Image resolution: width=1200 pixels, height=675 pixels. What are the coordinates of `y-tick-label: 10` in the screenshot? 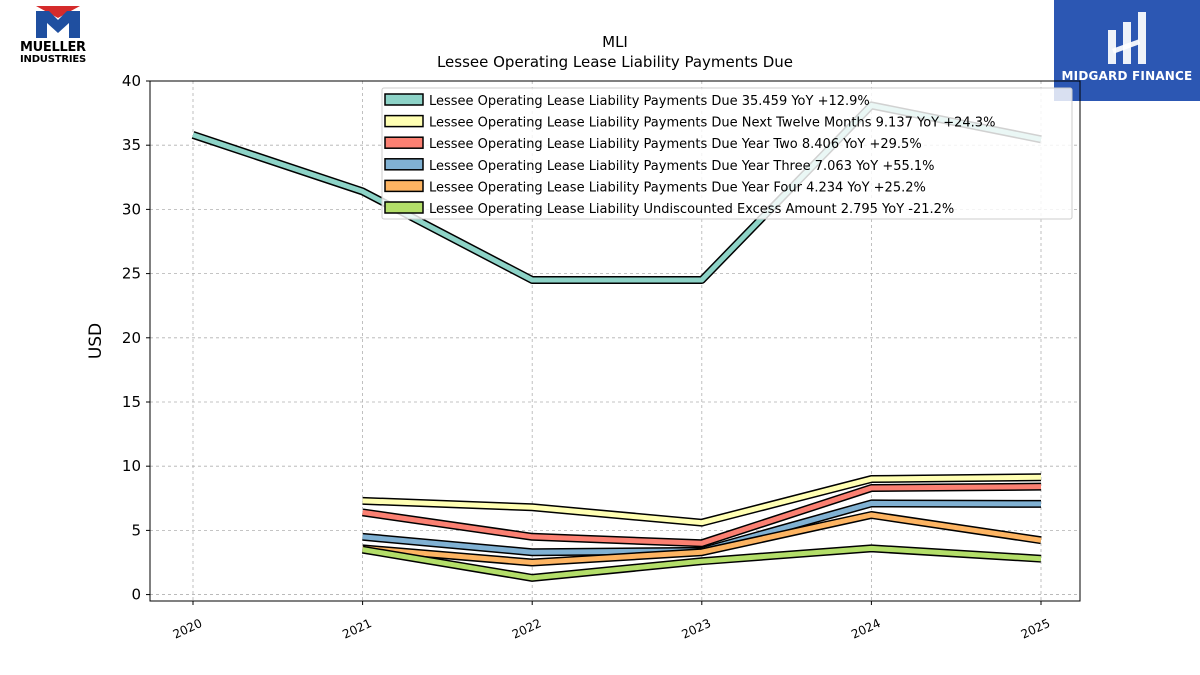 It's located at (131, 466).